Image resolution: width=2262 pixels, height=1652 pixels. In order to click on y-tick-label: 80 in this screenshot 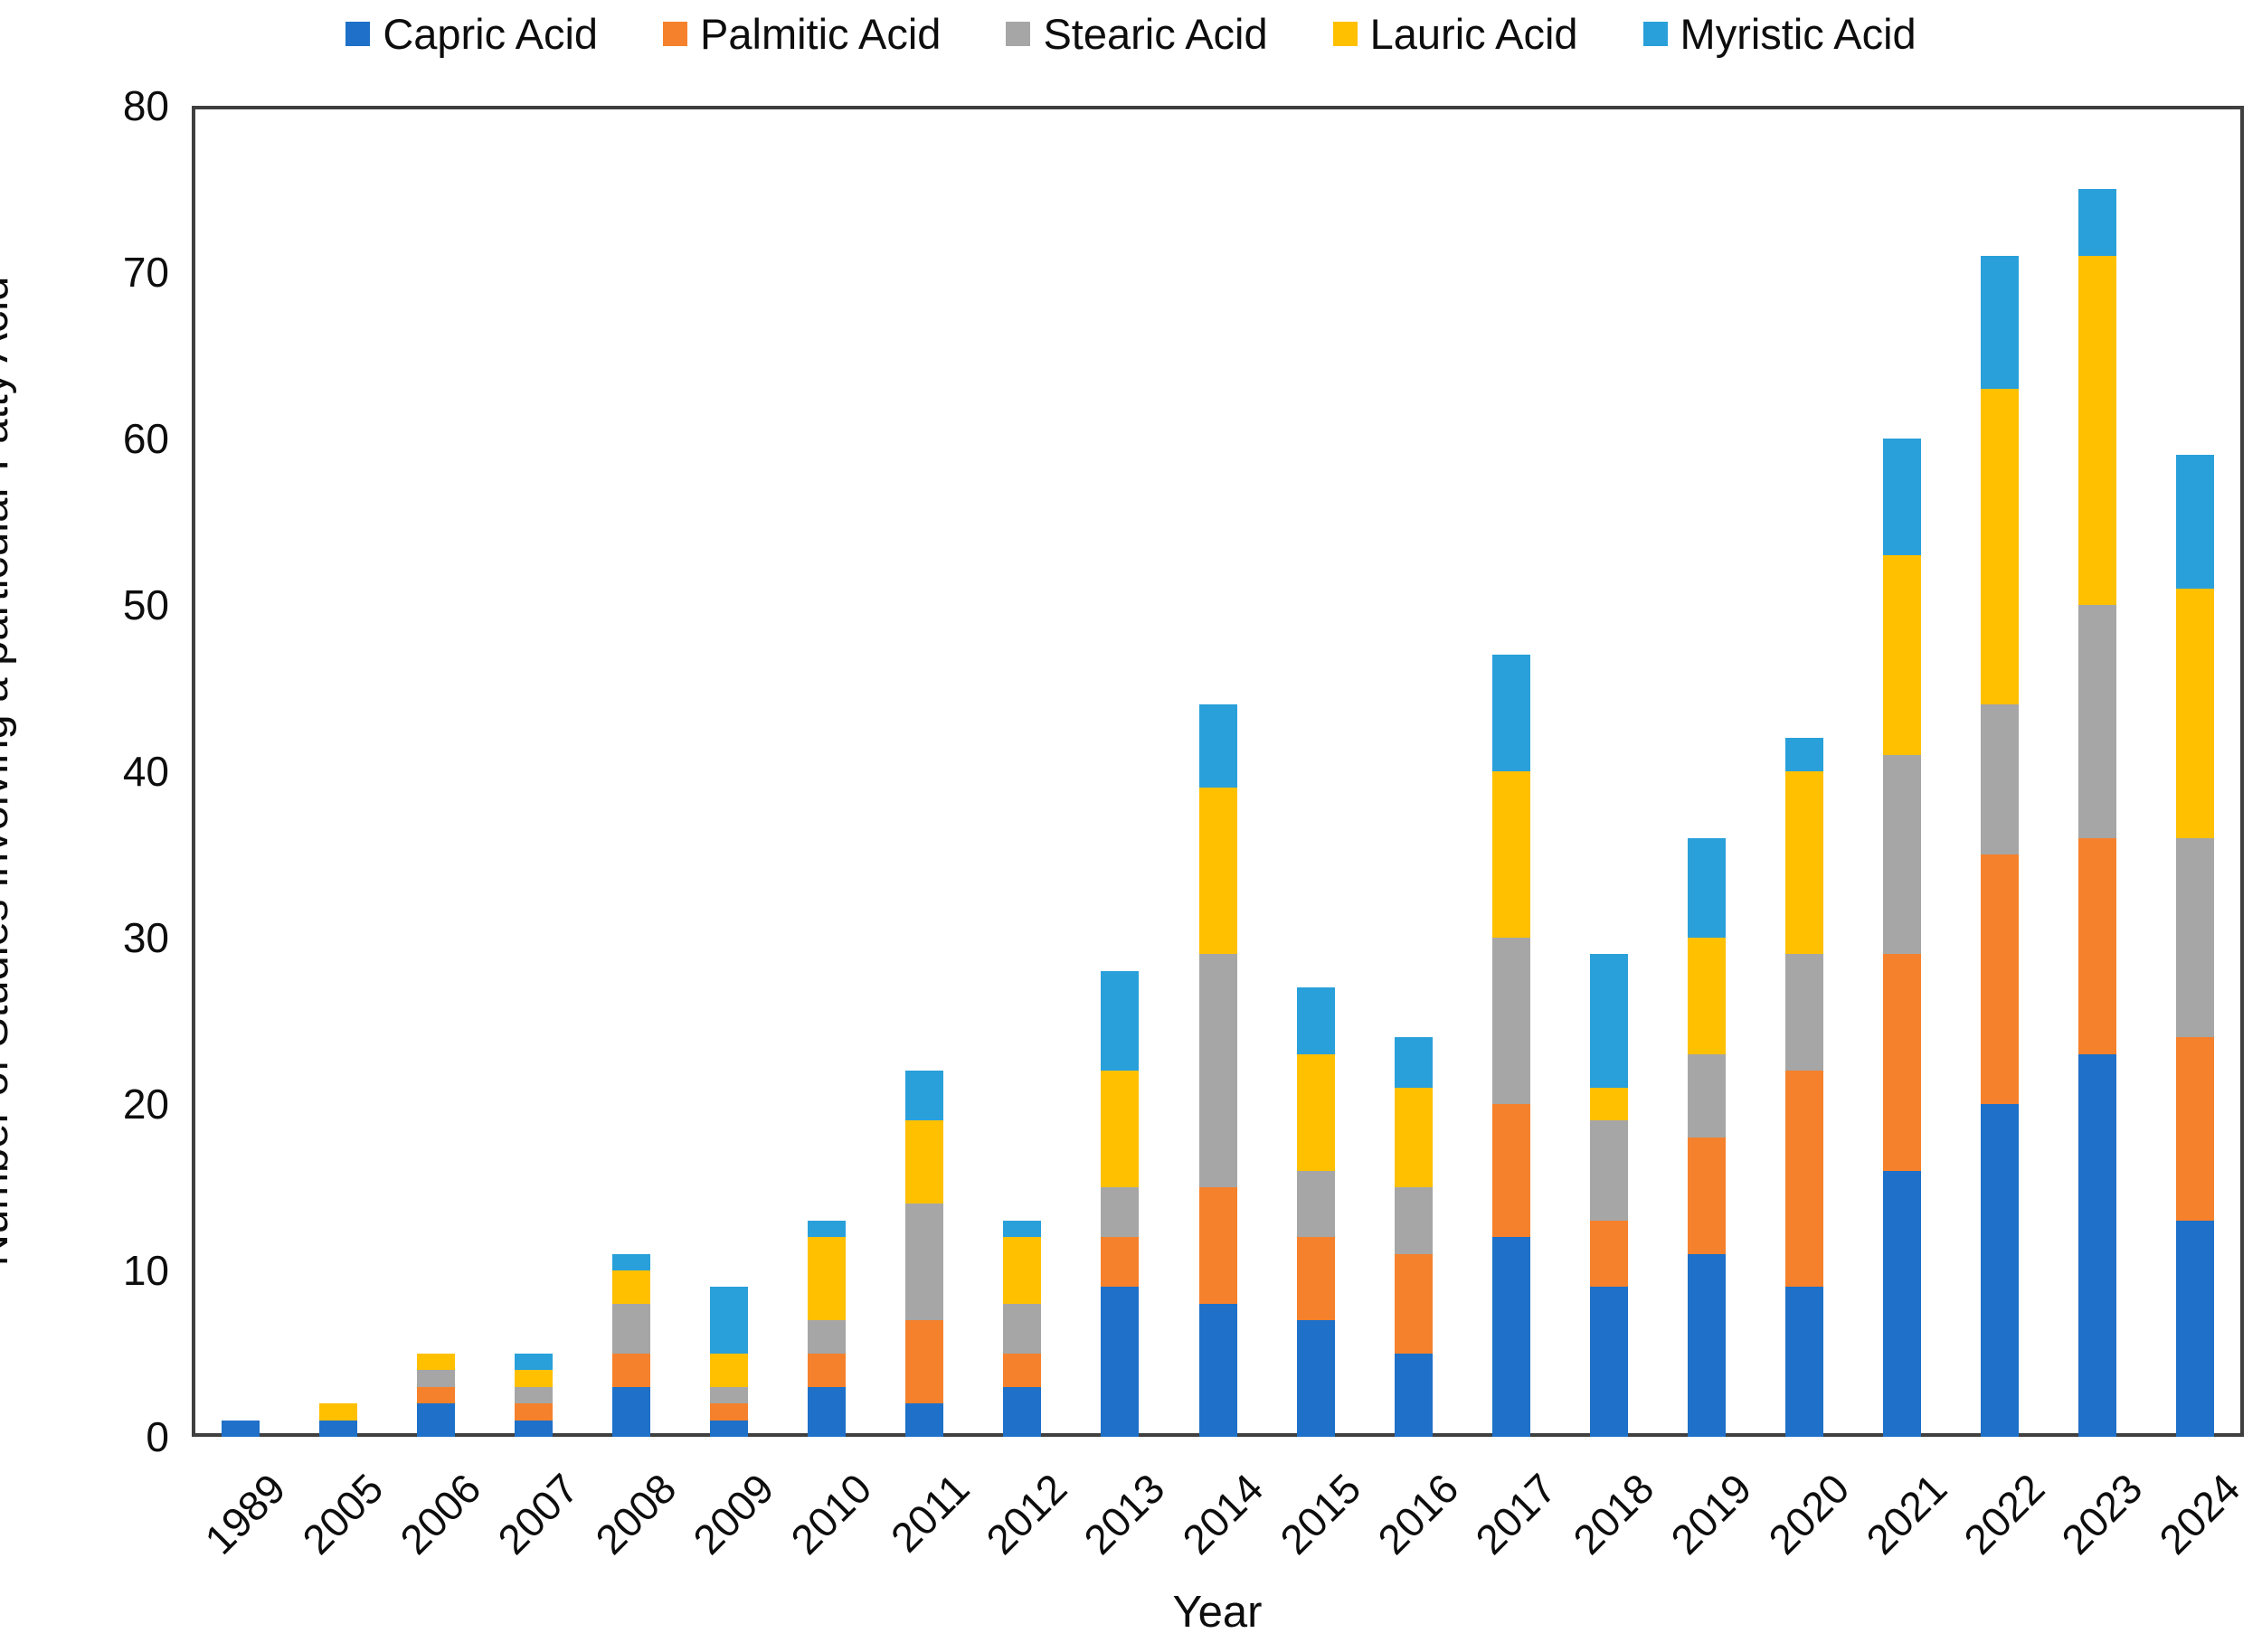, I will do `click(145, 105)`.